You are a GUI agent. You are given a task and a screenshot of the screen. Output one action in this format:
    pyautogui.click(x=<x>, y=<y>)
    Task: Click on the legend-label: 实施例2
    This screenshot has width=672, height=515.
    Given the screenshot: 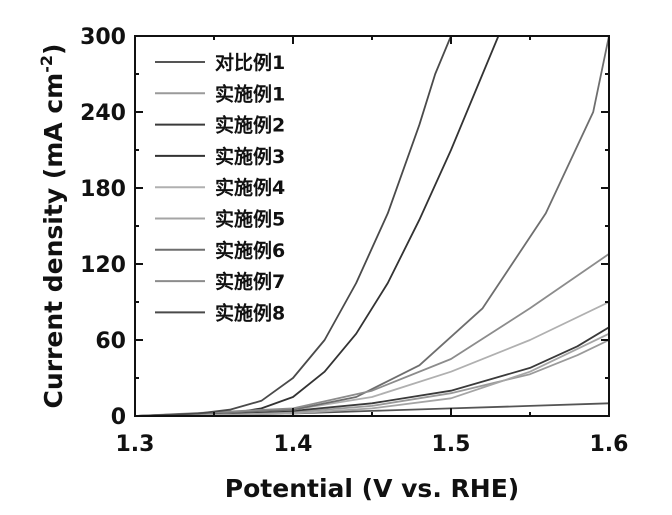 What is the action you would take?
    pyautogui.click(x=250, y=125)
    